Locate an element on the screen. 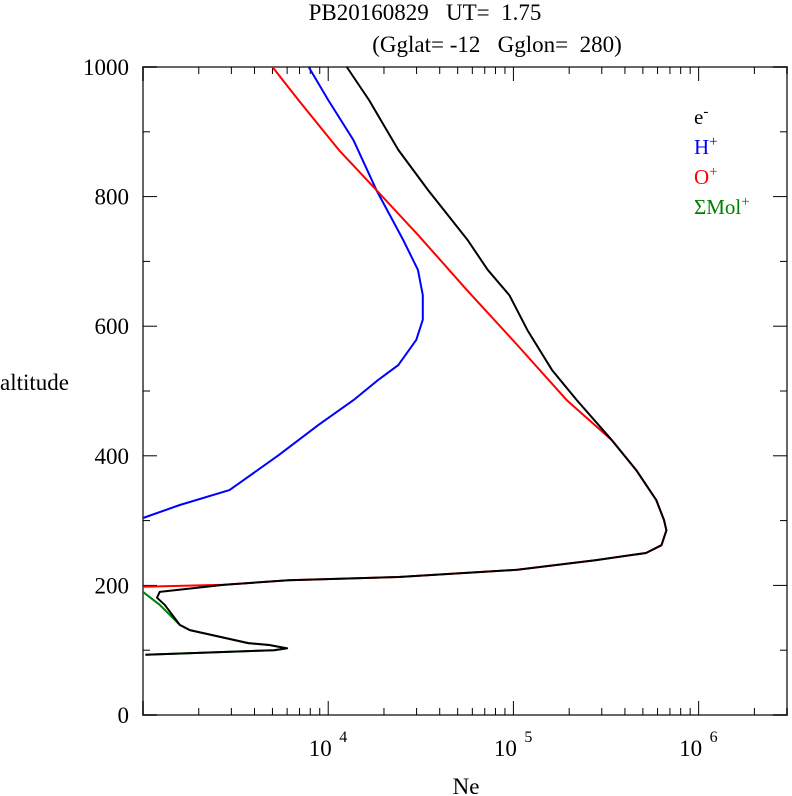 This screenshot has width=792, height=796. x-tick-label-exponent: 4 is located at coordinates (343, 737).